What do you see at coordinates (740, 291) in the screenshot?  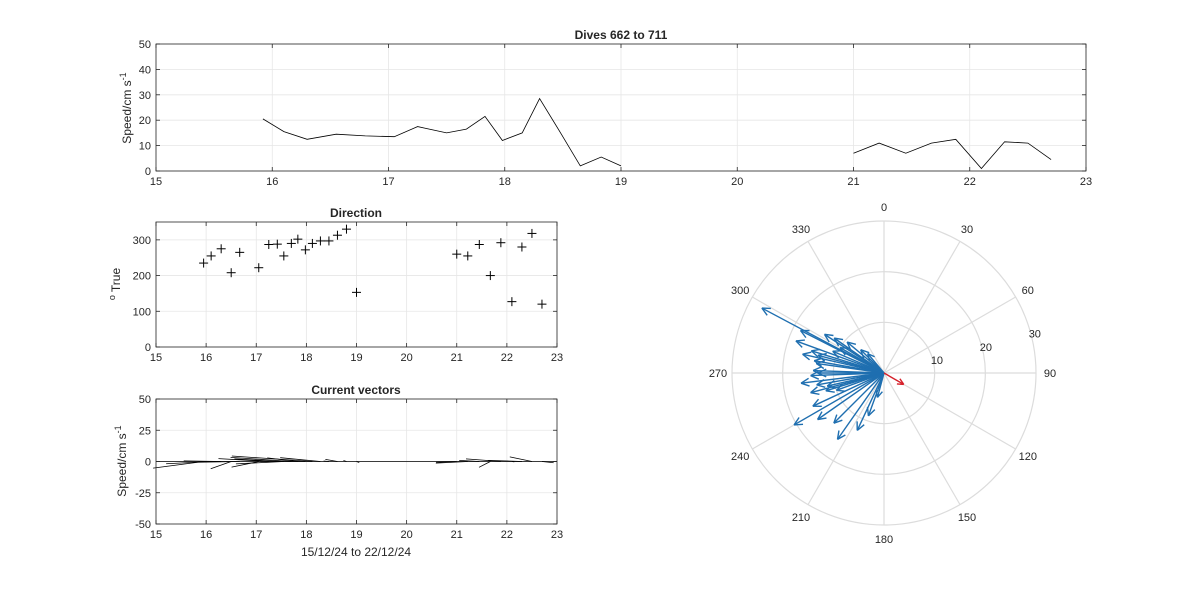 I see `theta-label: 300` at bounding box center [740, 291].